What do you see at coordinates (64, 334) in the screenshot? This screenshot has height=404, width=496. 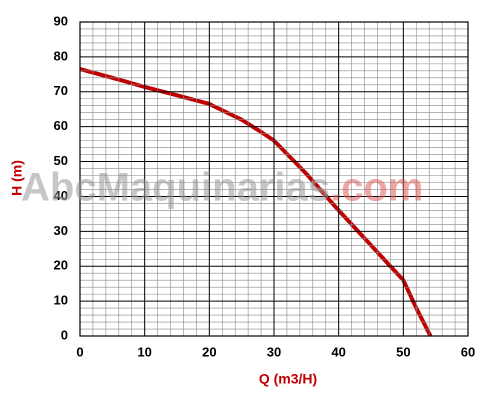 I see `y-tick-label: 0` at bounding box center [64, 334].